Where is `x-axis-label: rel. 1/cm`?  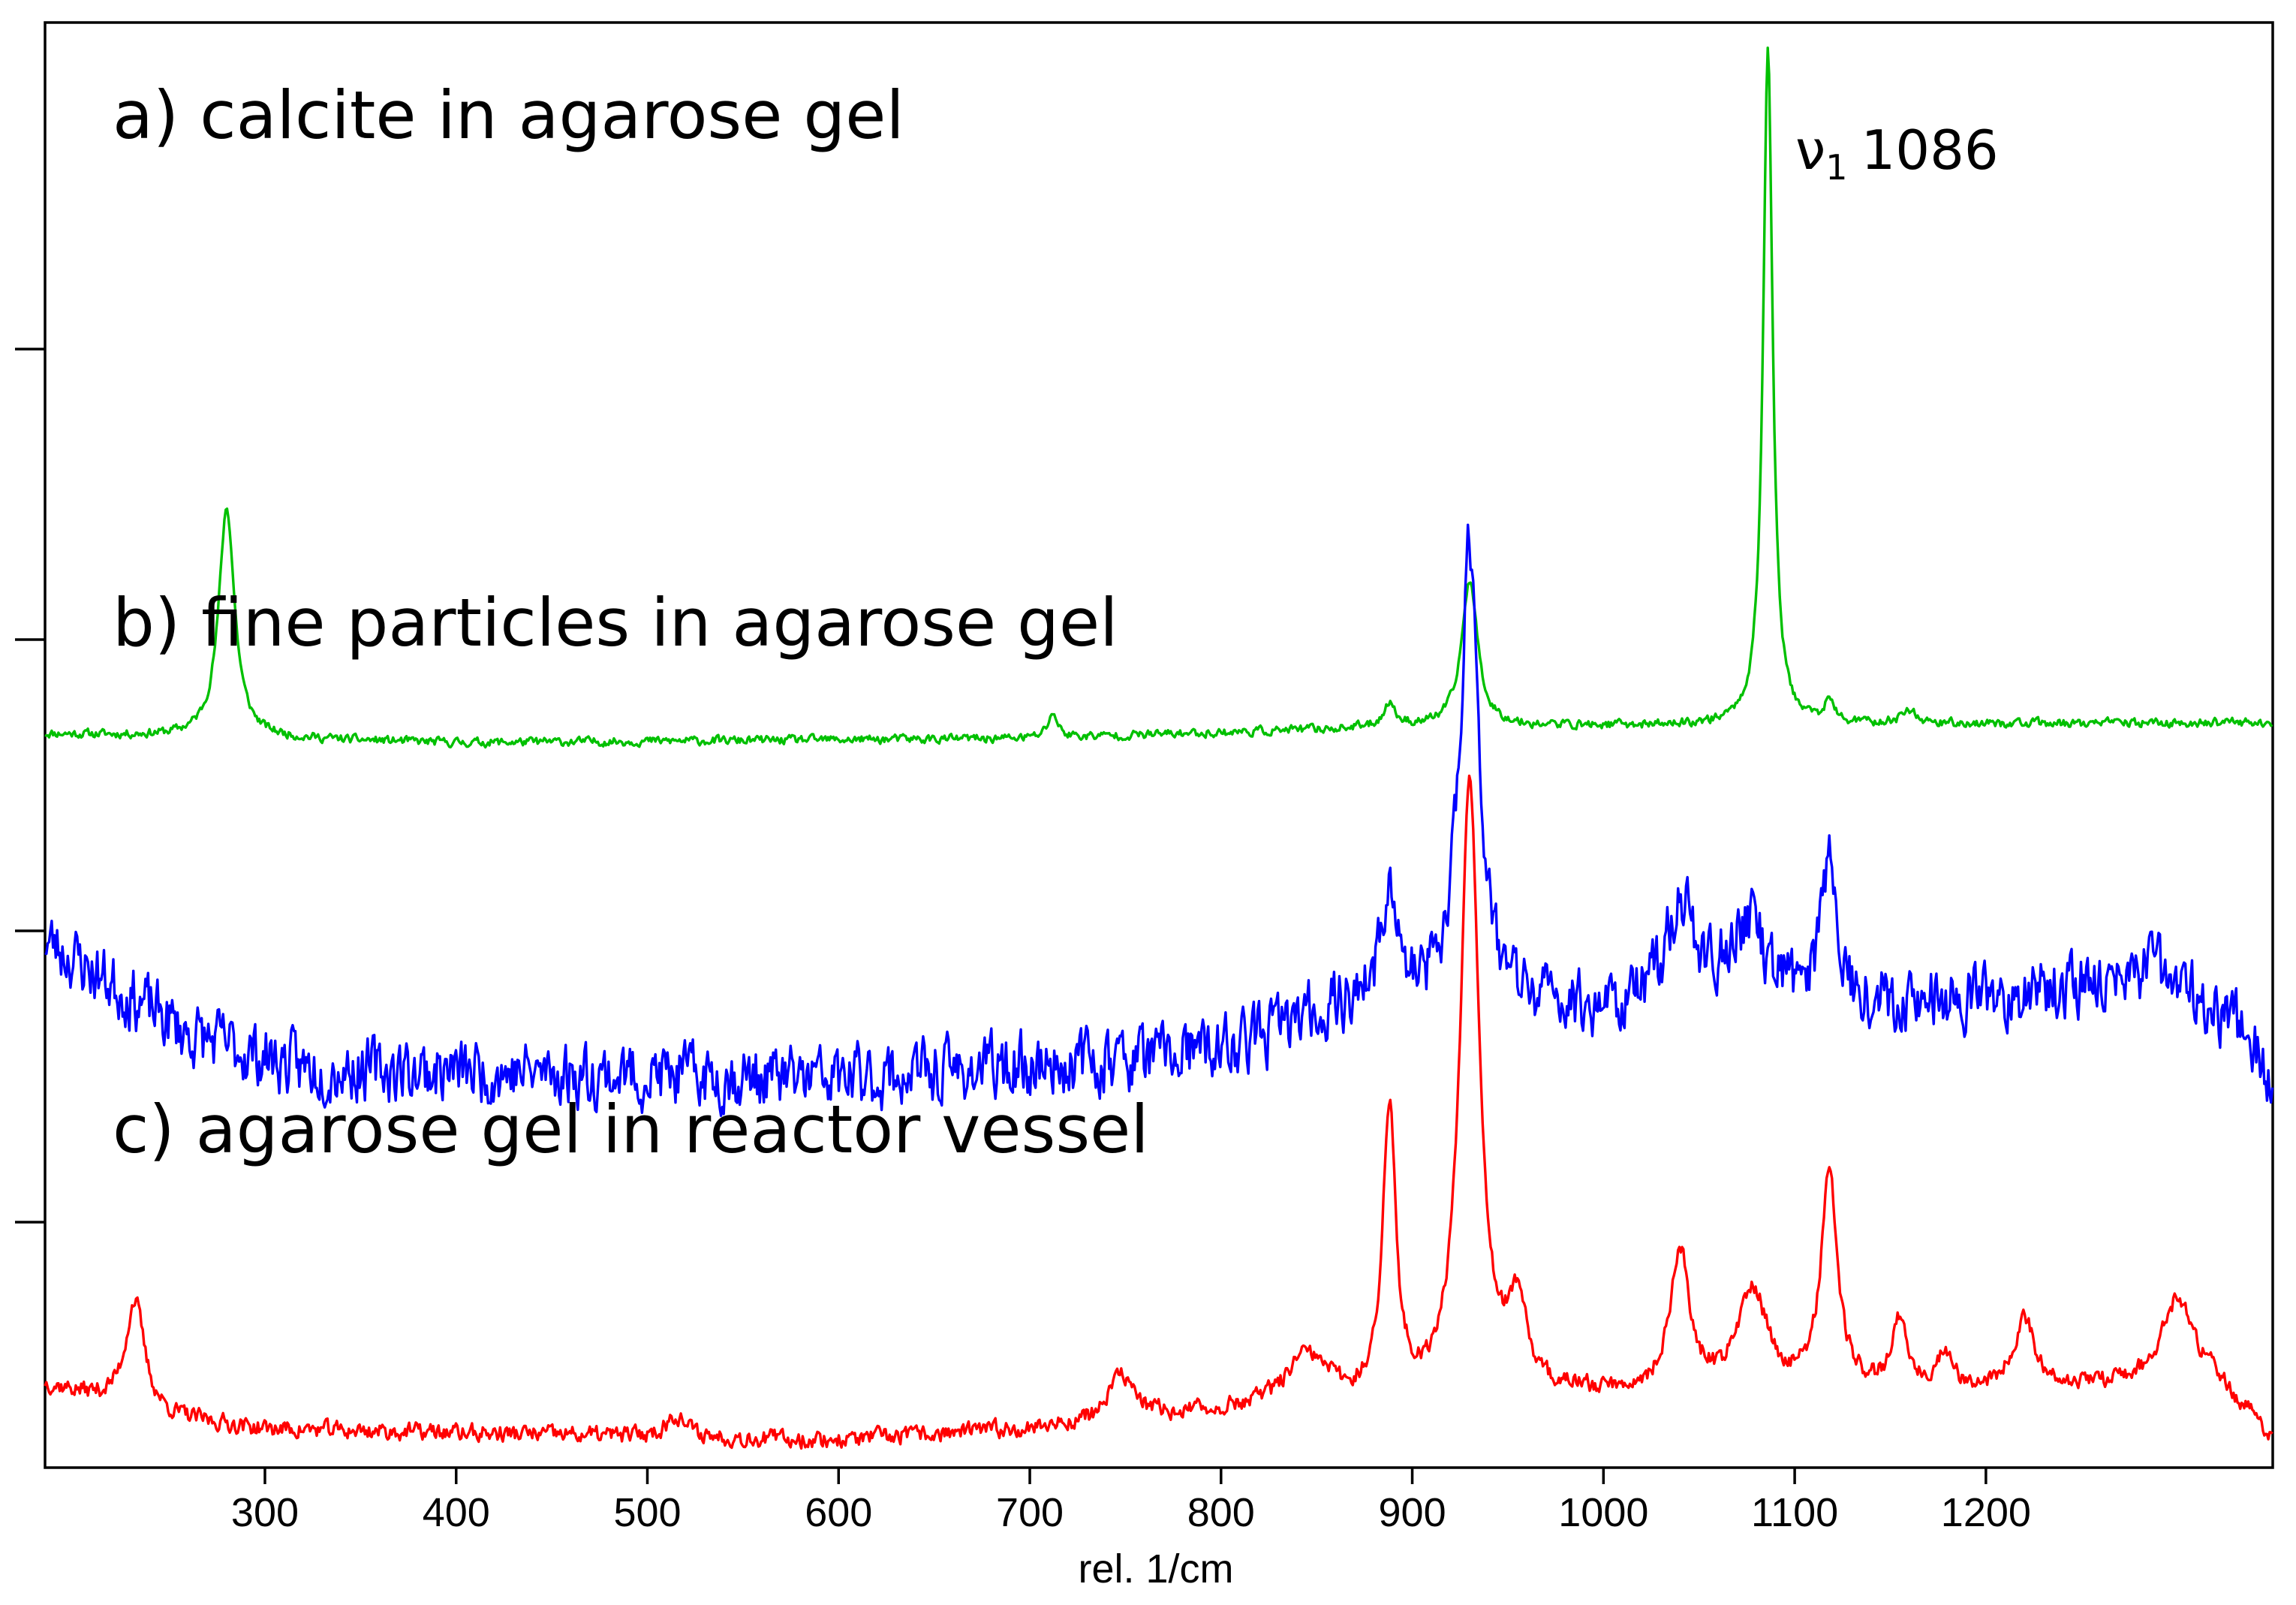 x-axis-label: rel. 1/cm is located at coordinates (1155, 1569).